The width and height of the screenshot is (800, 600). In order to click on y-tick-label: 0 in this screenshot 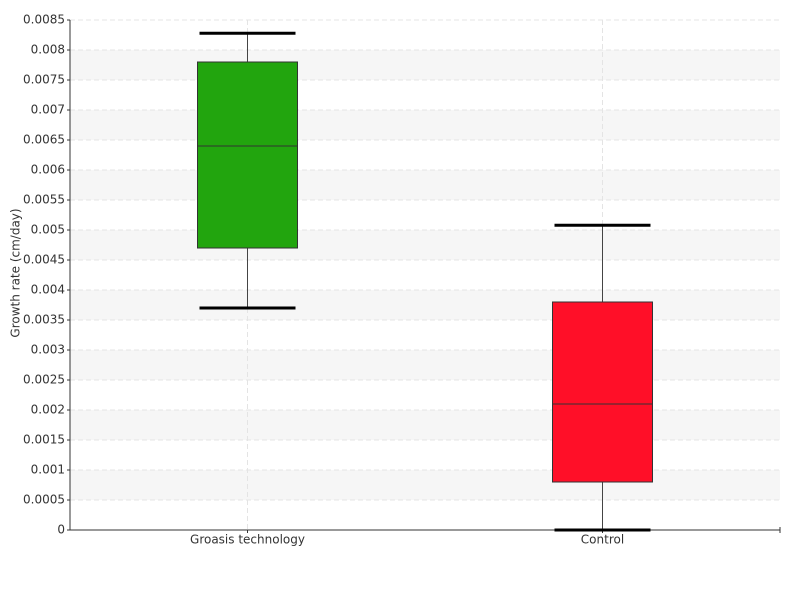, I will do `click(61, 530)`.